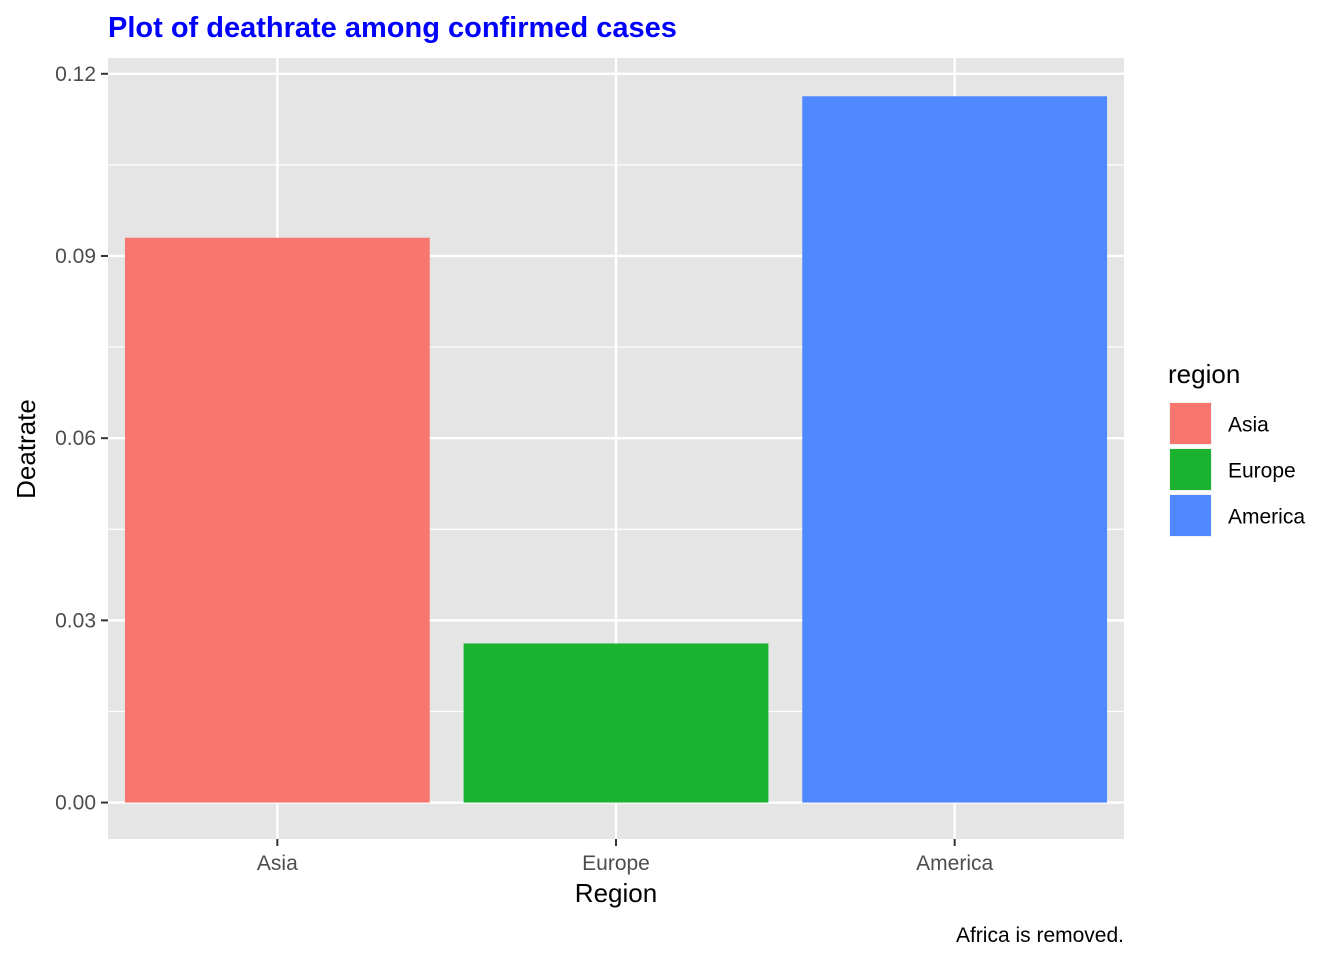 This screenshot has width=1344, height=960. What do you see at coordinates (75, 620) in the screenshot?
I see `y-tick-label: 0.03` at bounding box center [75, 620].